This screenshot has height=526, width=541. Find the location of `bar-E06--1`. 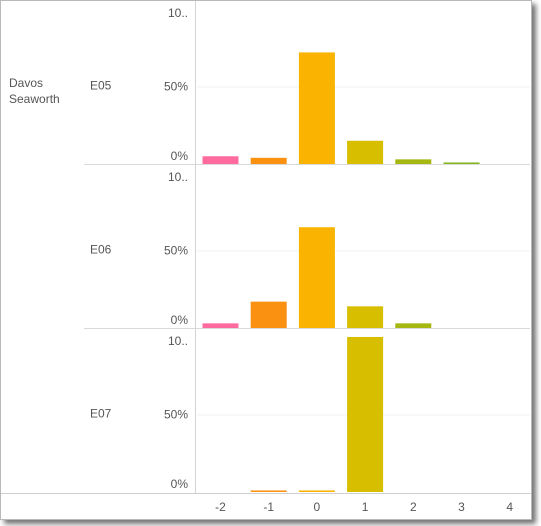

bar-E06--1 is located at coordinates (268, 314).